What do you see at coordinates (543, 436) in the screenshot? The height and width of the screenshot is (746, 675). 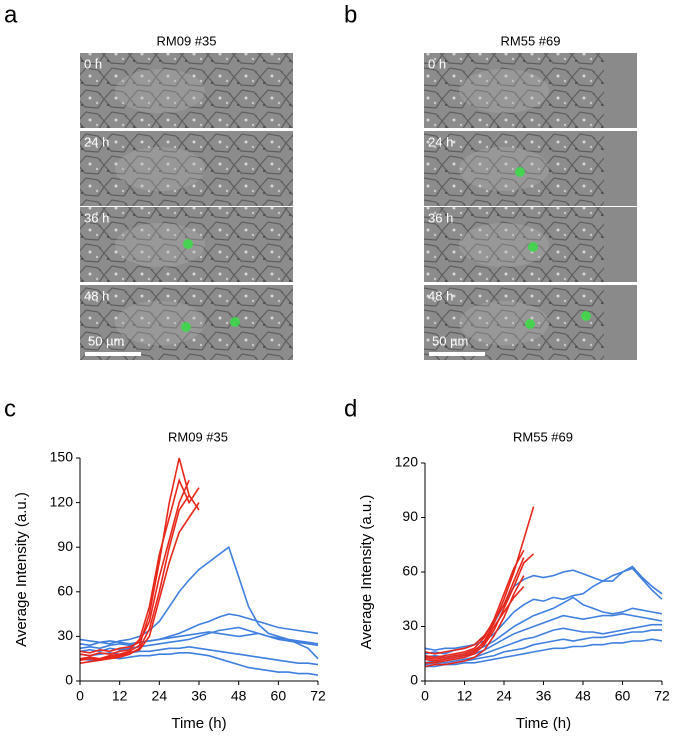 I see `chart-title: RM55 #69` at bounding box center [543, 436].